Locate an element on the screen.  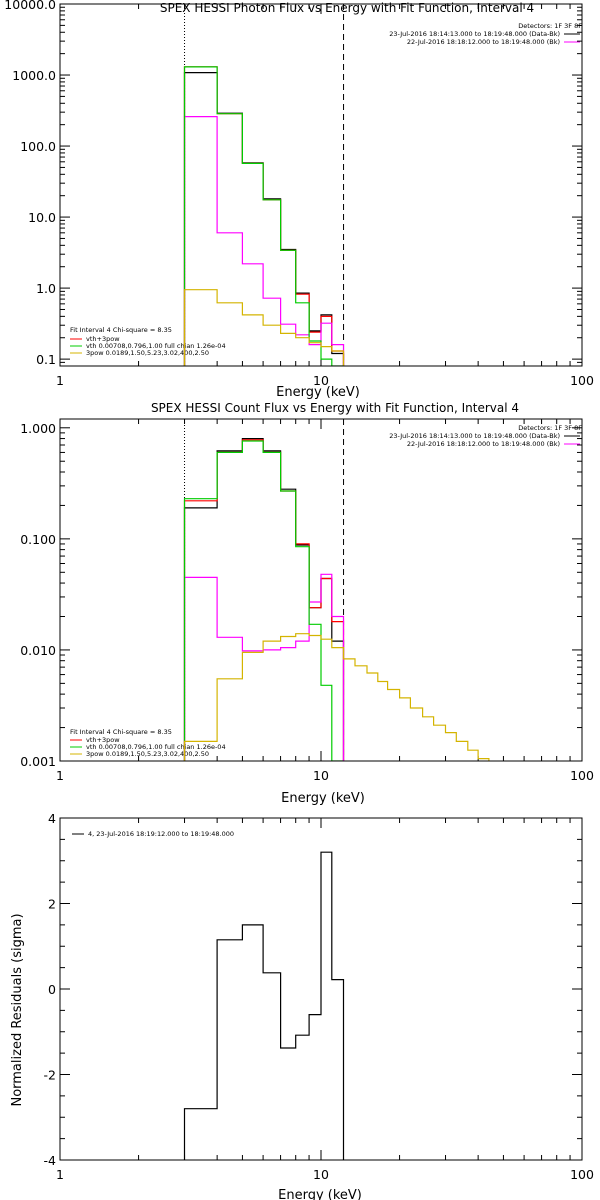
photon-flux-legend-3pow: 3pow 0.0189,1.50,5.23,3.02,400,2.50 is located at coordinates (147, 353).